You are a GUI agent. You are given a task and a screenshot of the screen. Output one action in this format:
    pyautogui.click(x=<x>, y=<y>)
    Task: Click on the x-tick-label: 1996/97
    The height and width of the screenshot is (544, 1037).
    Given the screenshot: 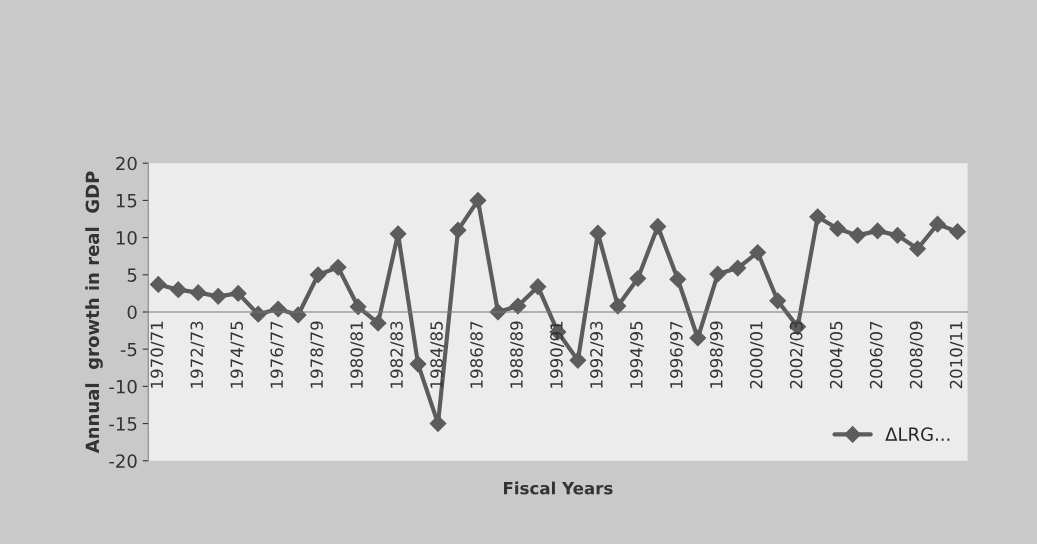 What is the action you would take?
    pyautogui.click(x=677, y=354)
    